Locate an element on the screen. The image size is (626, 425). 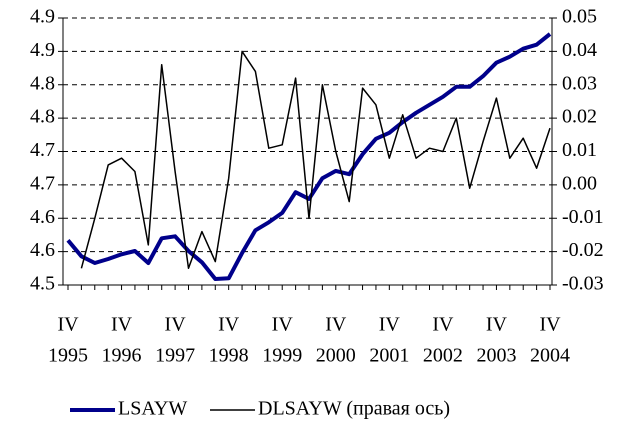
y2-tick-label: -0.03 is located at coordinates (583, 284).